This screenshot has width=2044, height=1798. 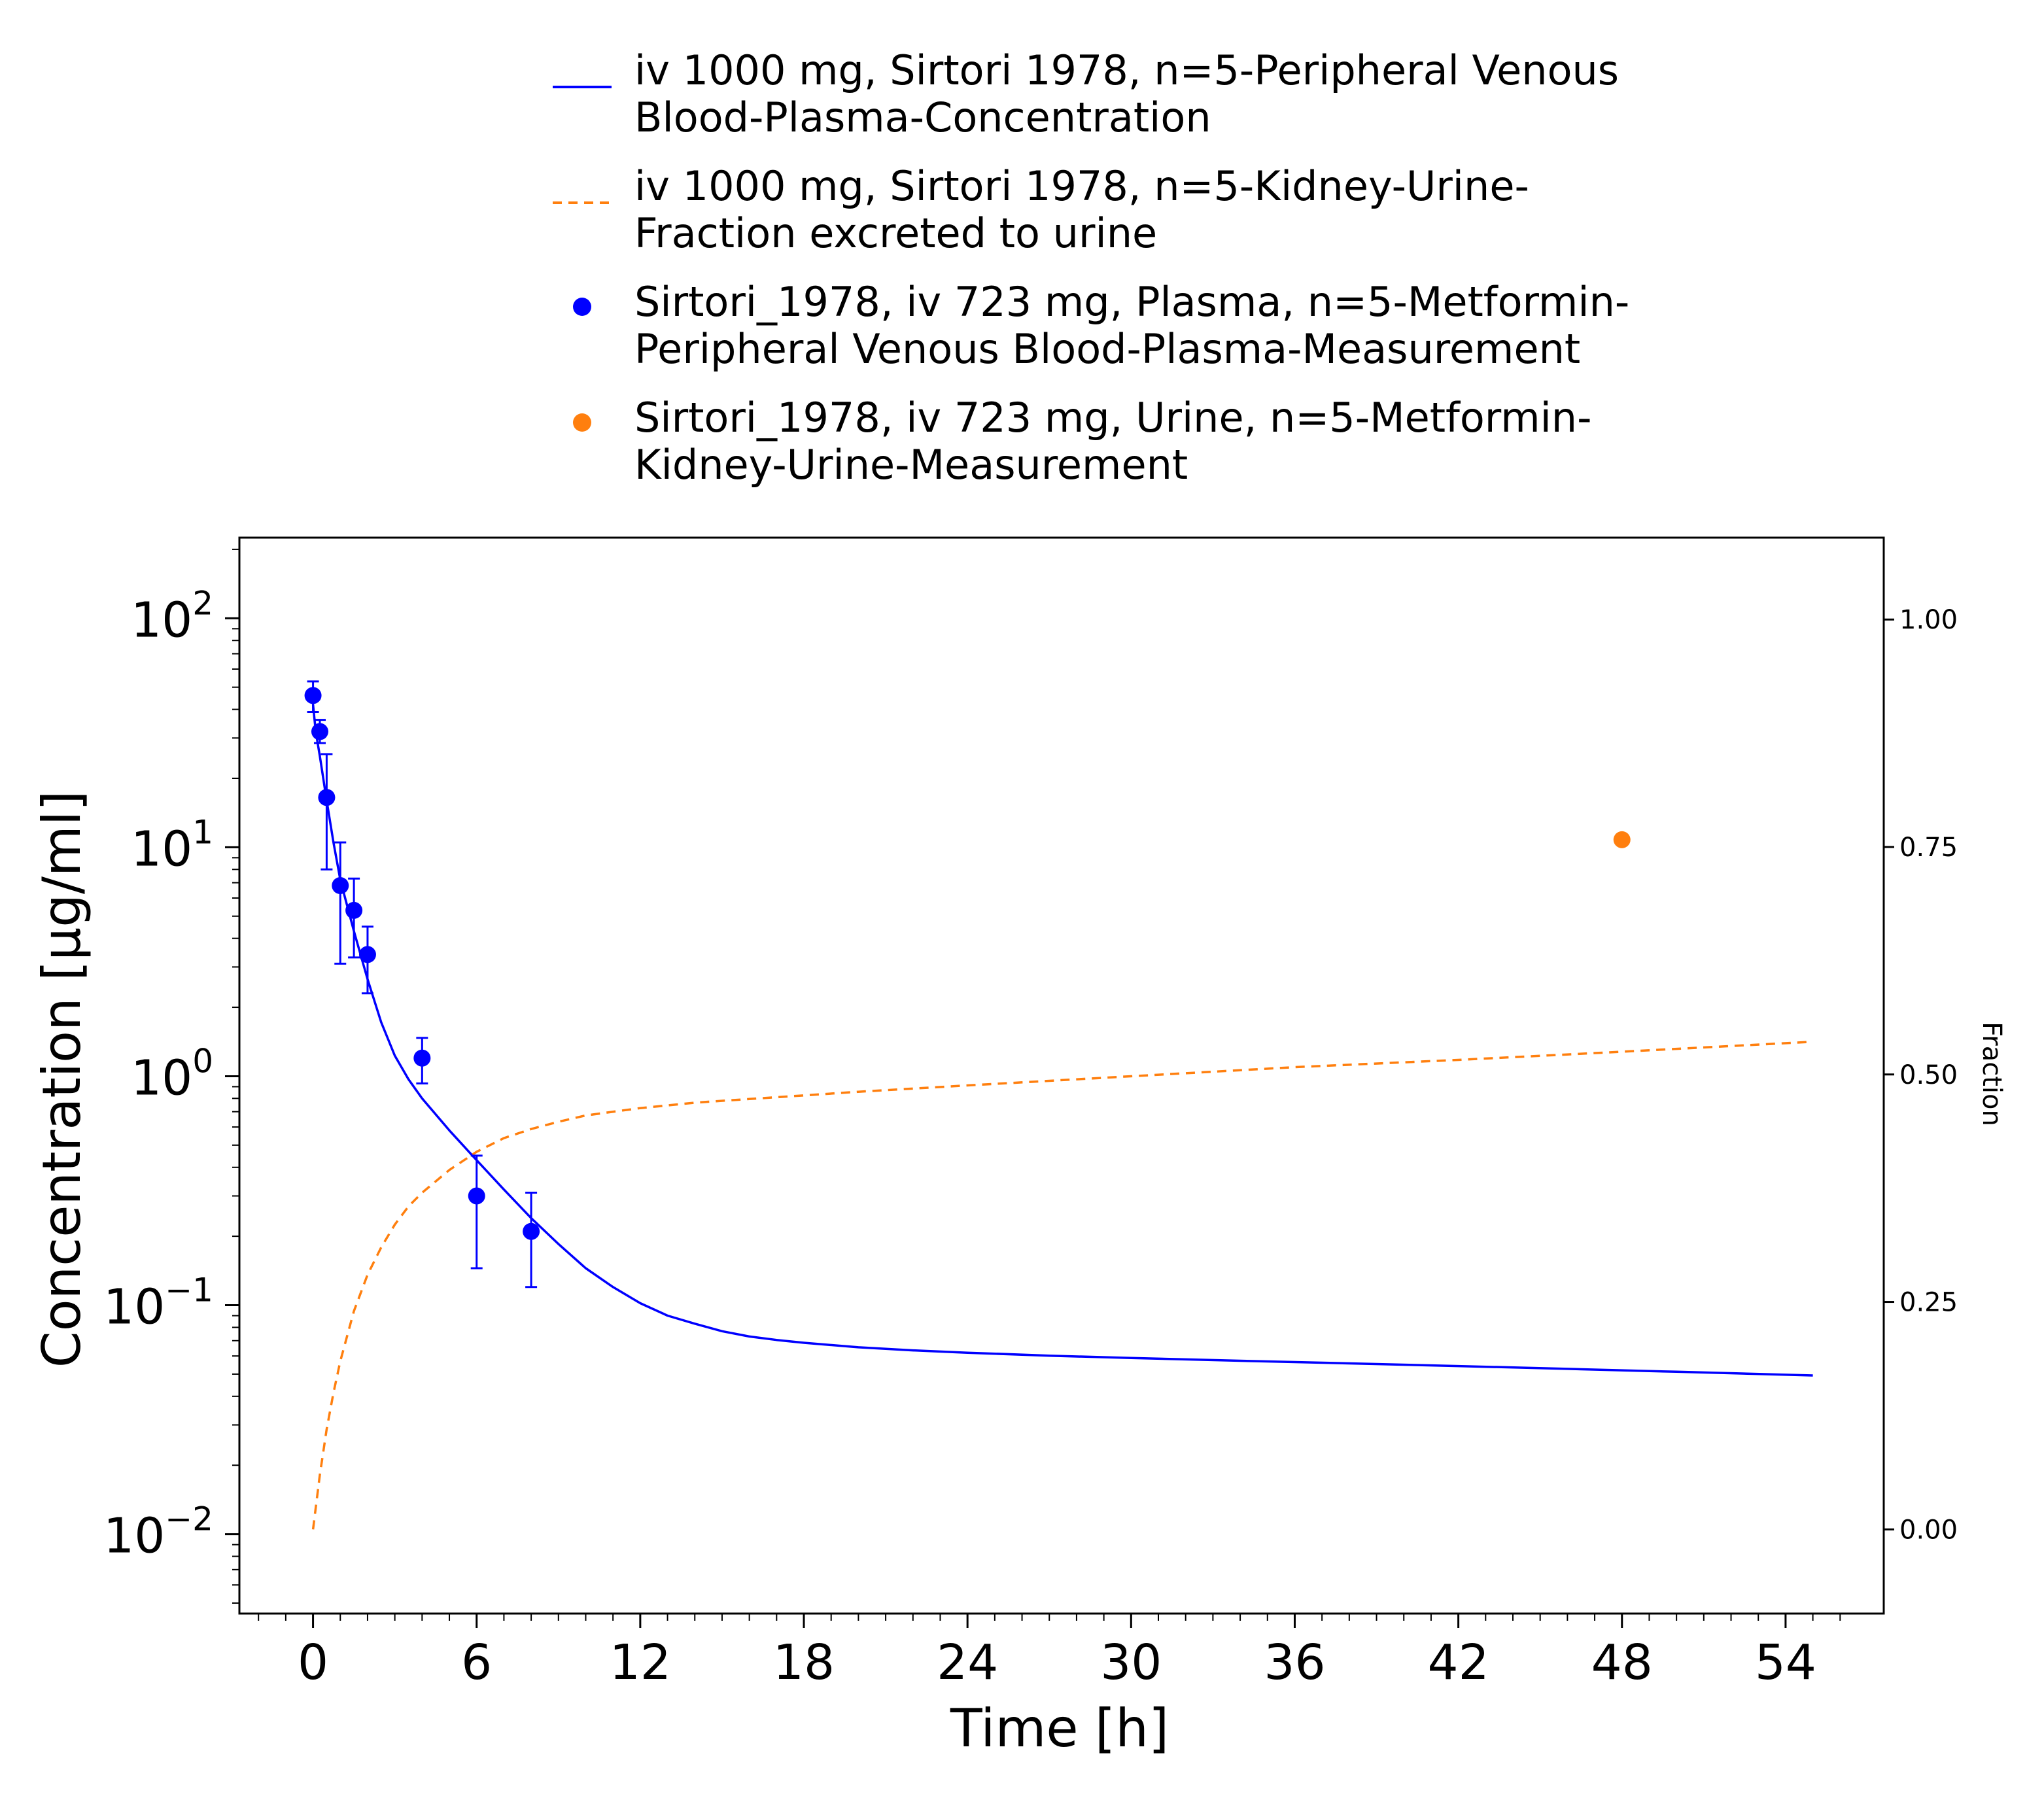 What do you see at coordinates (583, 202) in the screenshot?
I see `legend-swatch-dashed-line` at bounding box center [583, 202].